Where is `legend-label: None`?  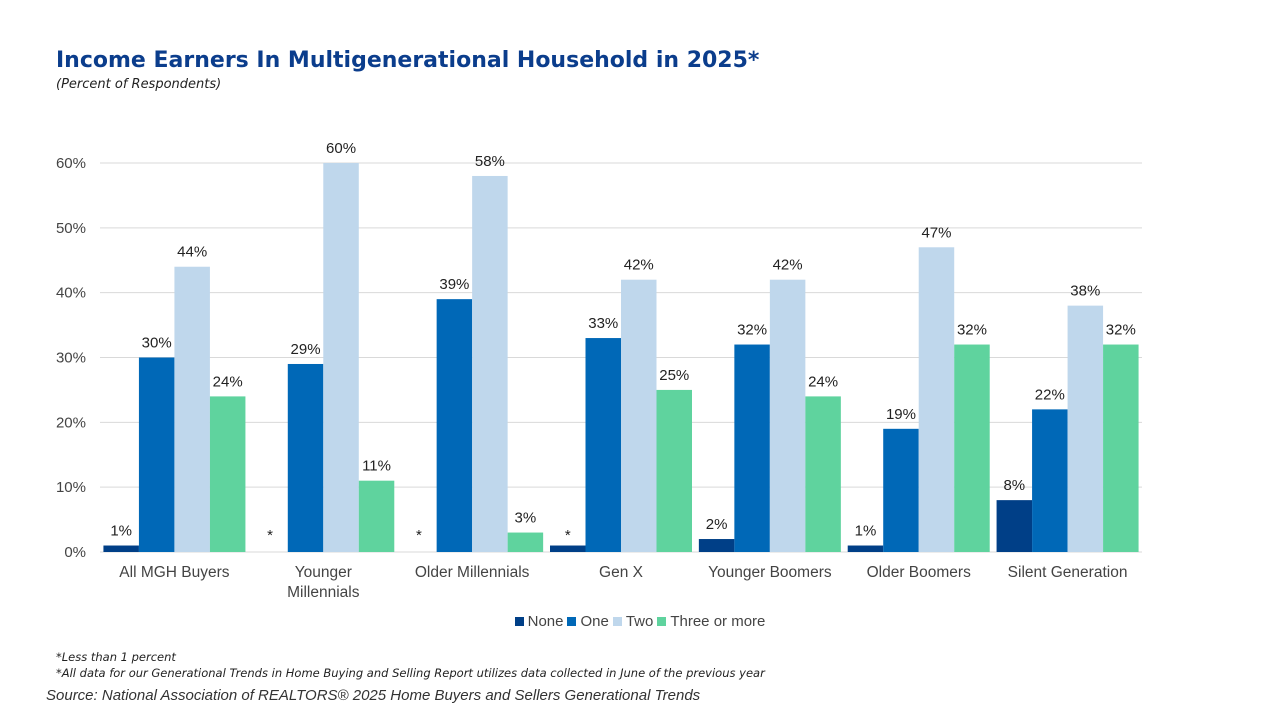
legend-label: None is located at coordinates (545, 621).